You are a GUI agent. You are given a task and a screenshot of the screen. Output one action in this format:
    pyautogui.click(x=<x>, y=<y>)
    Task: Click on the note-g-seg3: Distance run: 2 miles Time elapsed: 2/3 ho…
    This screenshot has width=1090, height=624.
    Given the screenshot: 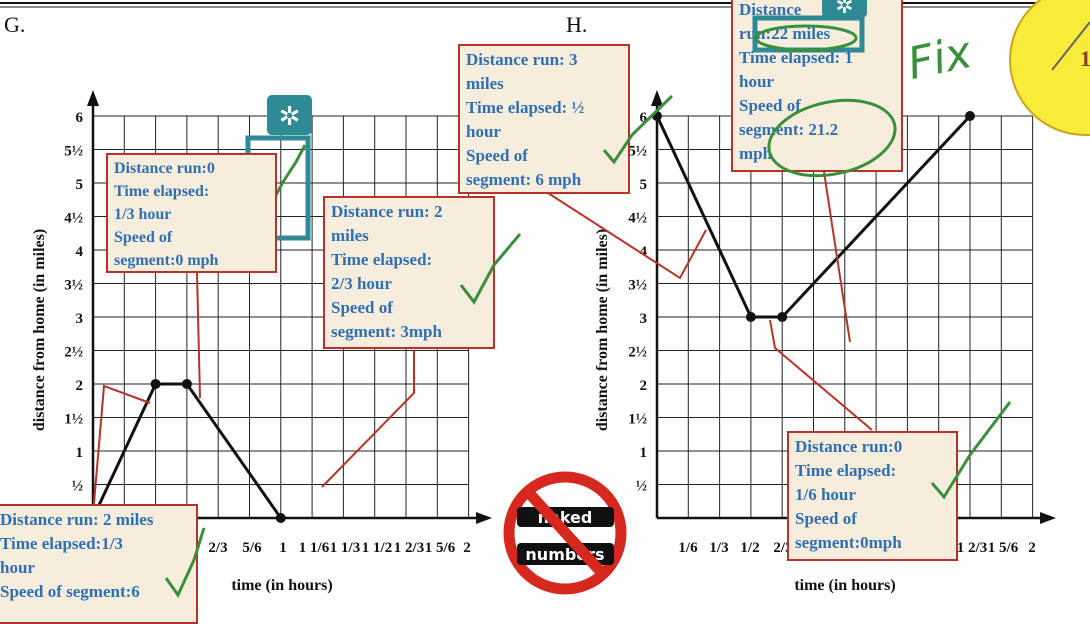 What is the action you would take?
    pyautogui.click(x=409, y=272)
    